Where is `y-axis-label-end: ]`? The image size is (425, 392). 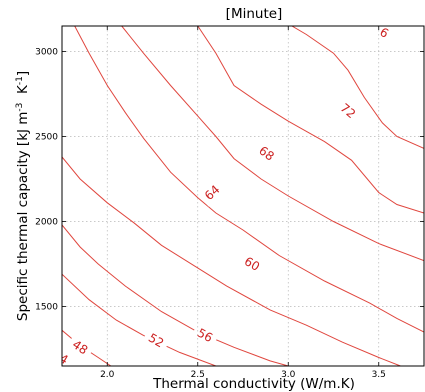
y-axis-label-end: ] is located at coordinates (23, 73).